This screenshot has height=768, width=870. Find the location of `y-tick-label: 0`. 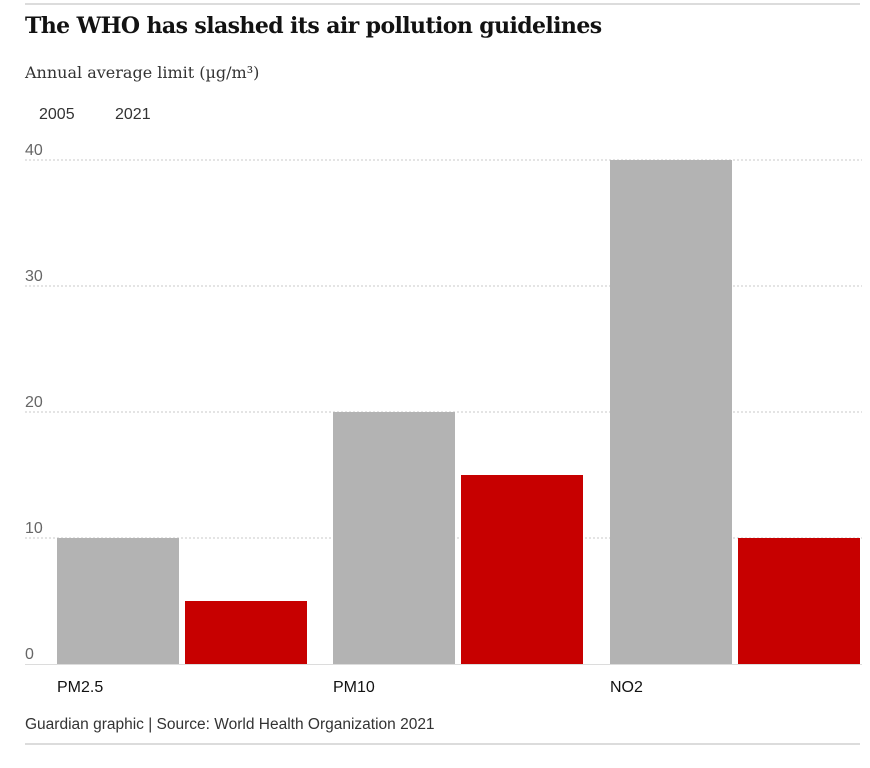

y-tick-label: 0 is located at coordinates (29, 654).